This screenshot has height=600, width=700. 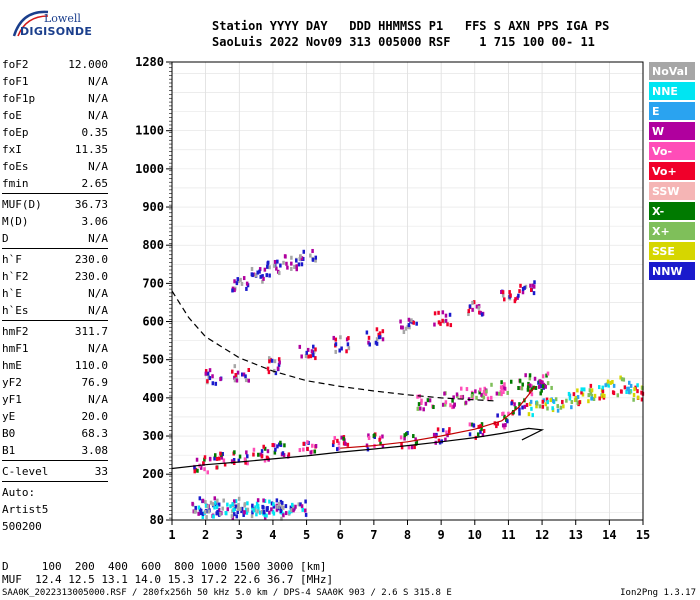 What do you see at coordinates (340, 535) in the screenshot?
I see `x-tick-label: 6` at bounding box center [340, 535].